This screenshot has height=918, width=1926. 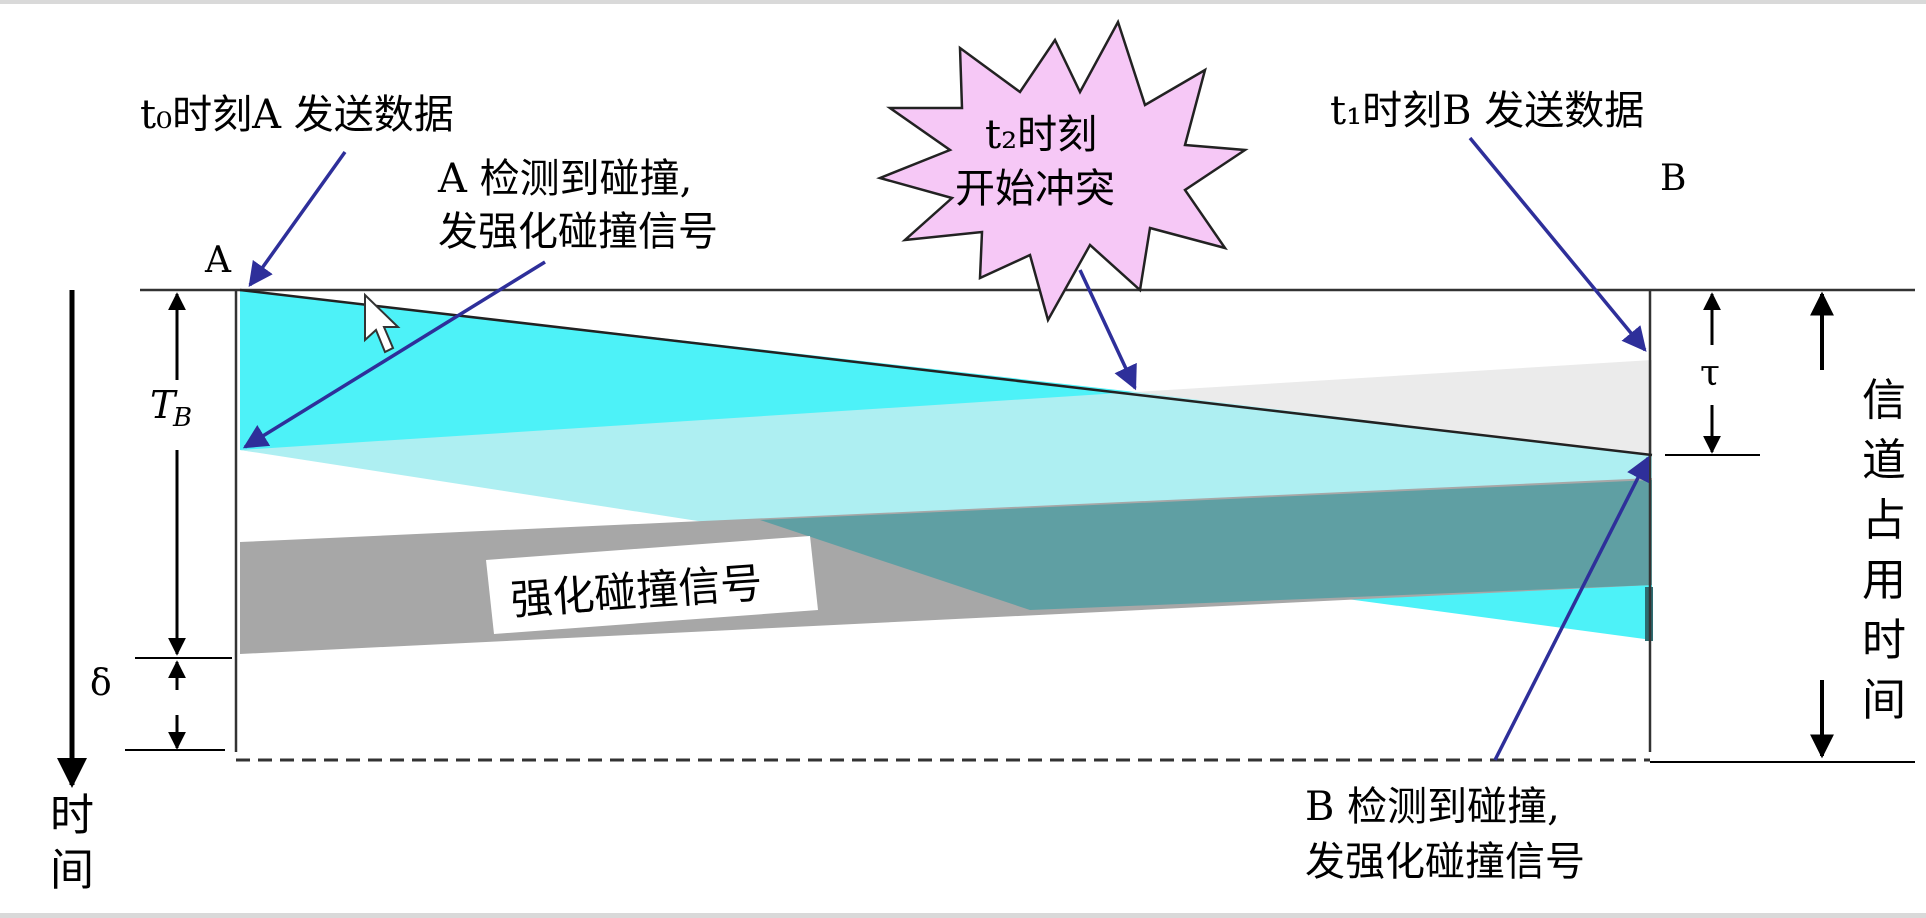 I want to click on a-detect-label-1: A 检测到碰撞,, so click(x=564, y=179).